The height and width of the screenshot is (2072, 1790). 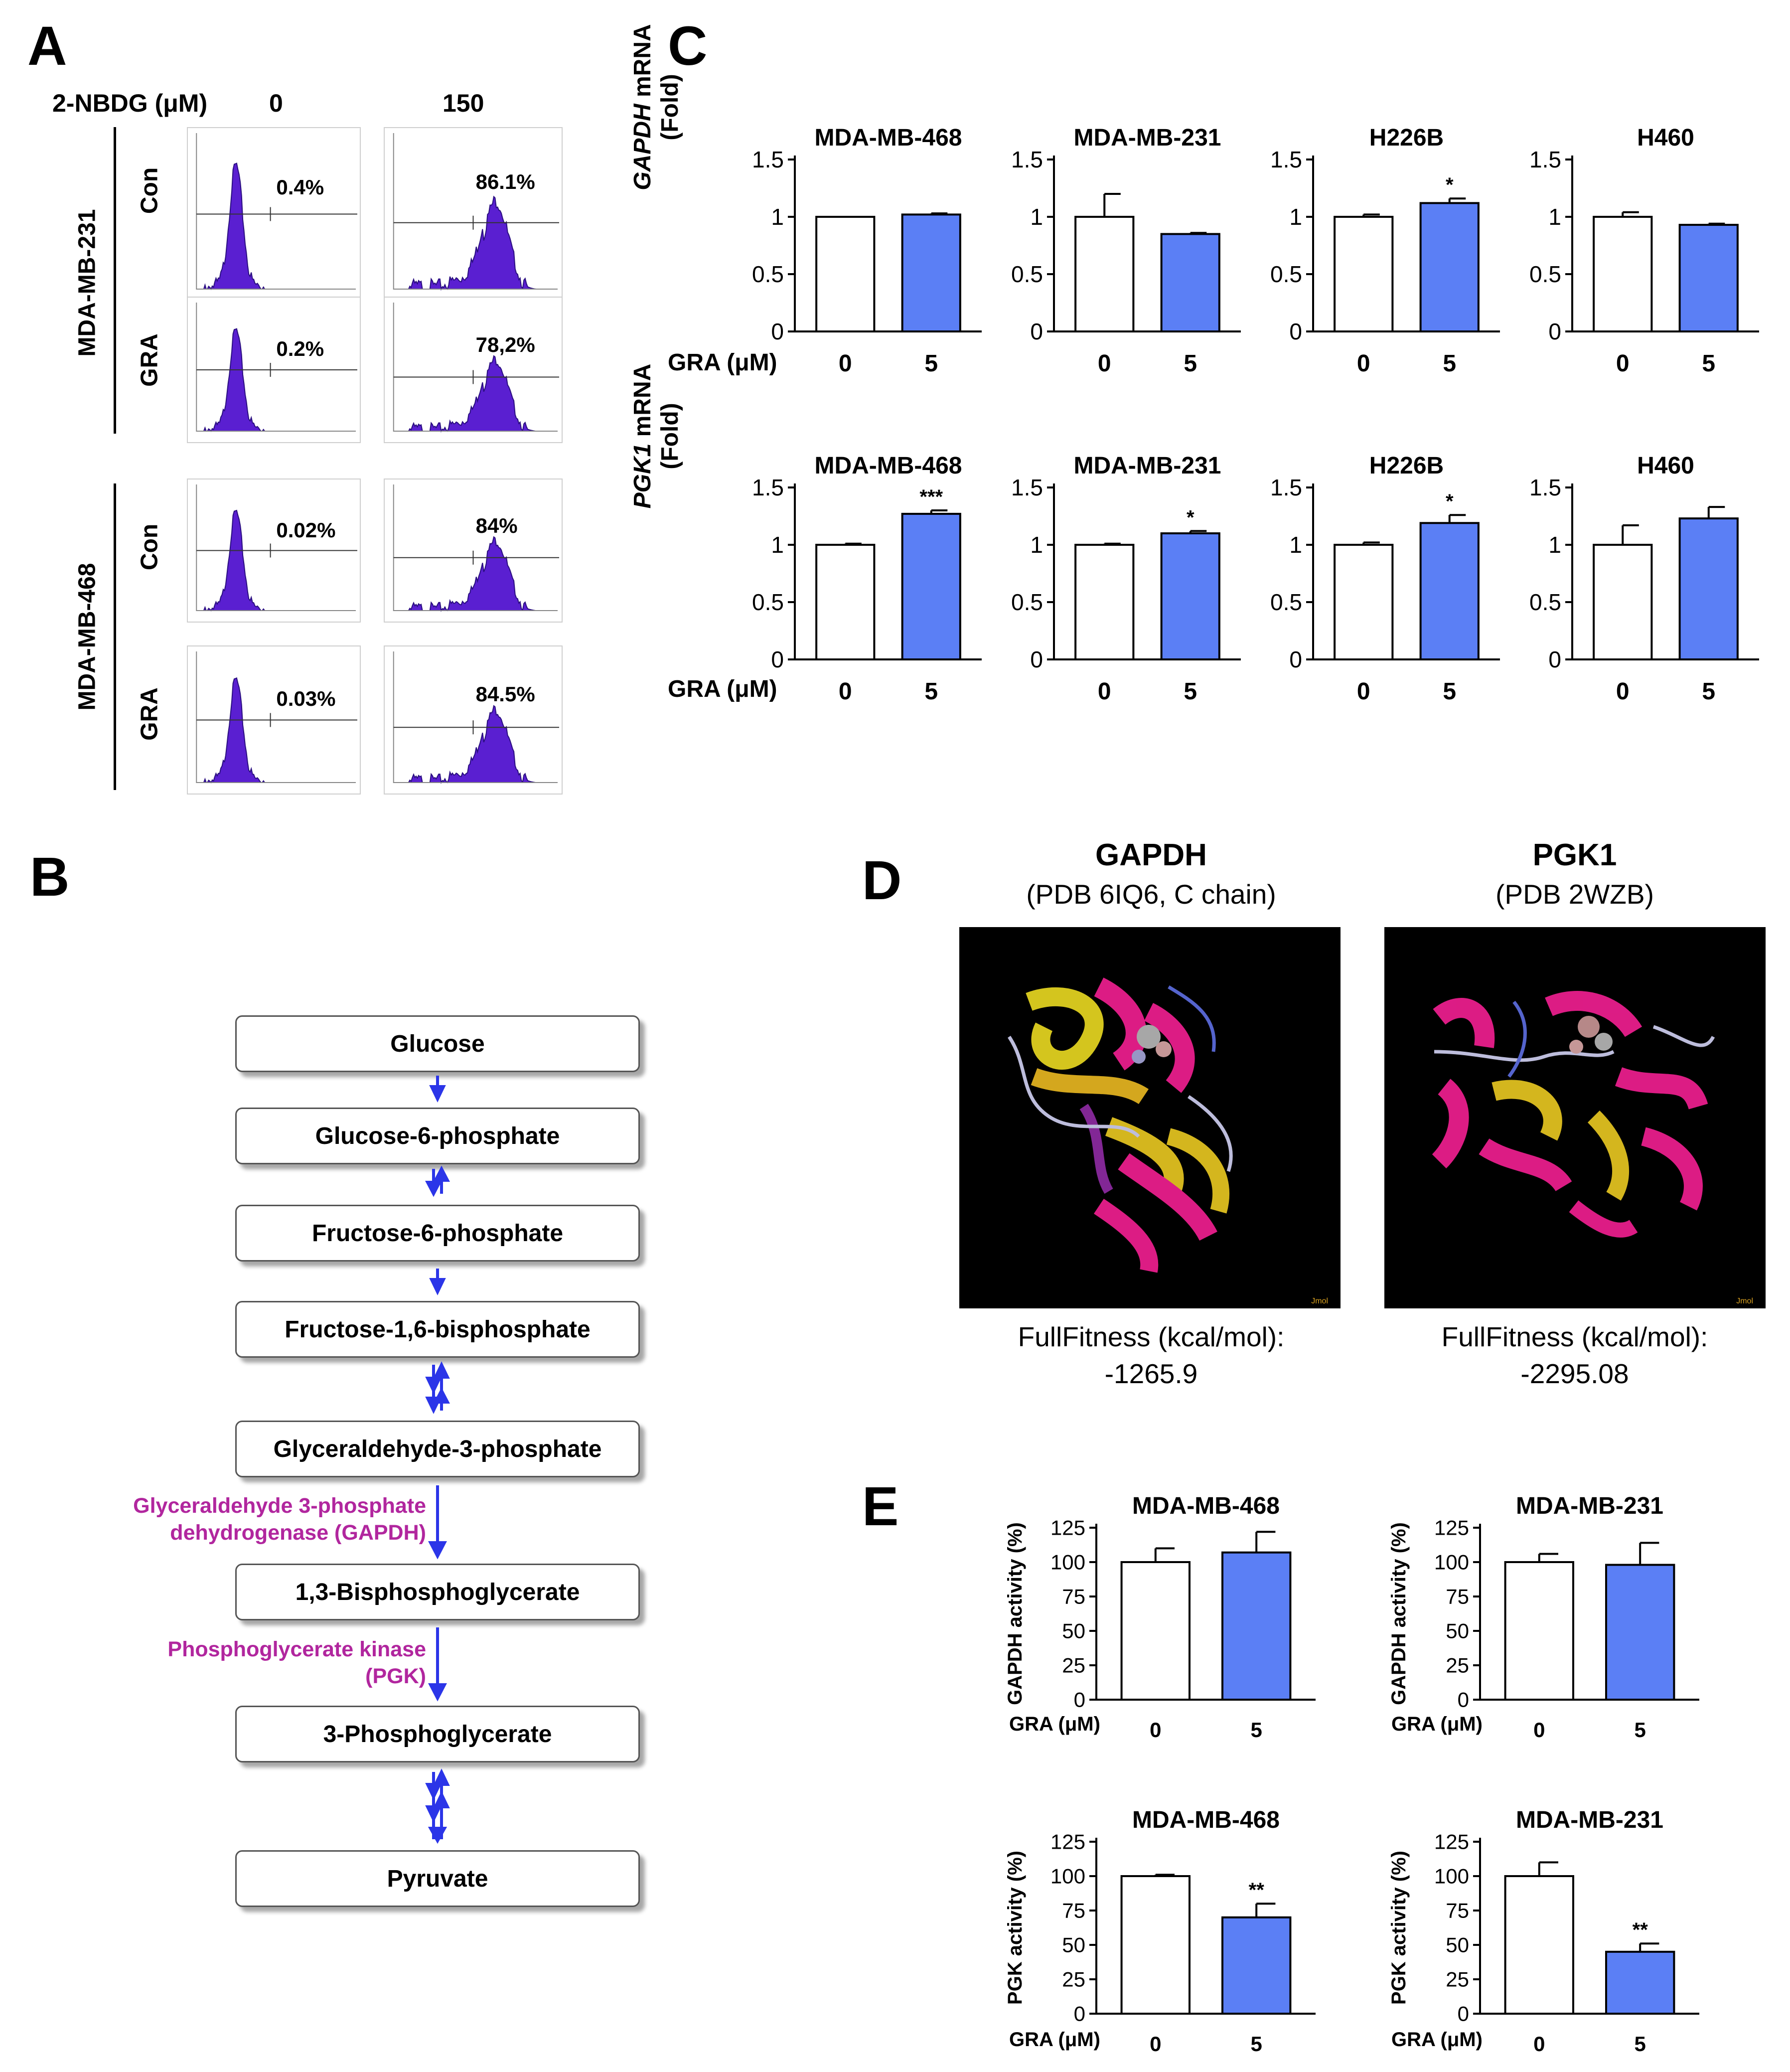 I want to click on pathway-arrows, so click(x=437, y=1460).